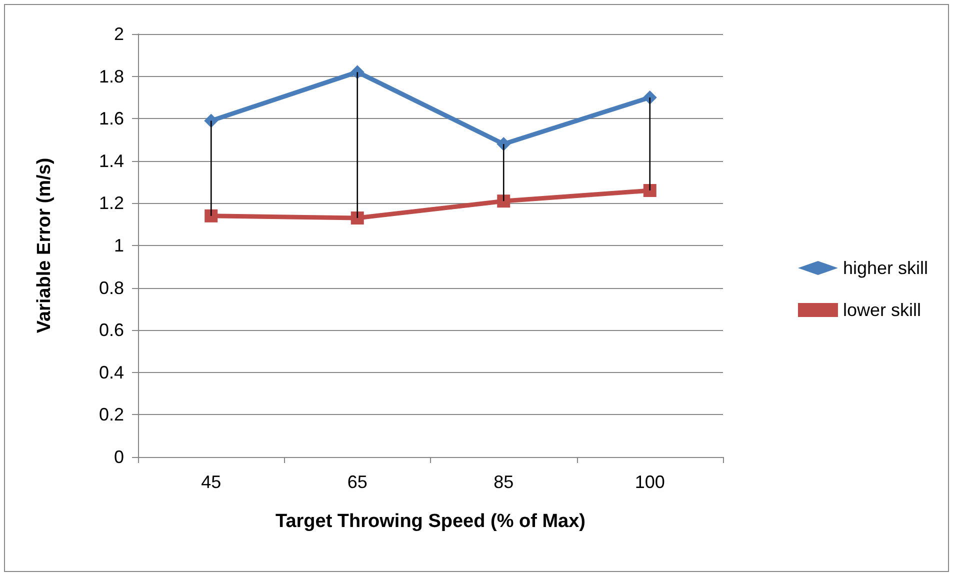  I want to click on y-tick-label: 0.2, so click(111, 414).